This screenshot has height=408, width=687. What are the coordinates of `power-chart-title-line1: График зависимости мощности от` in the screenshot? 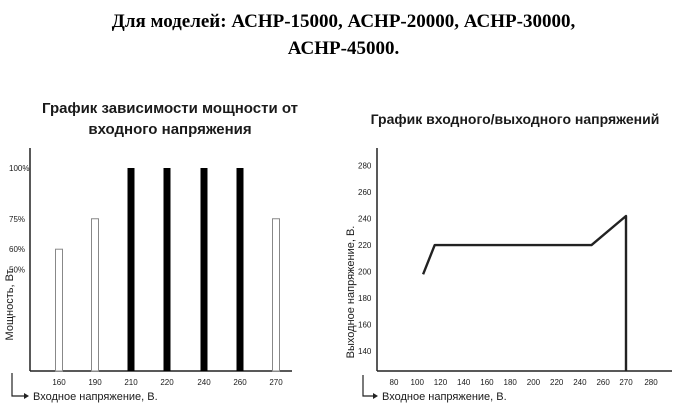 It's located at (170, 108).